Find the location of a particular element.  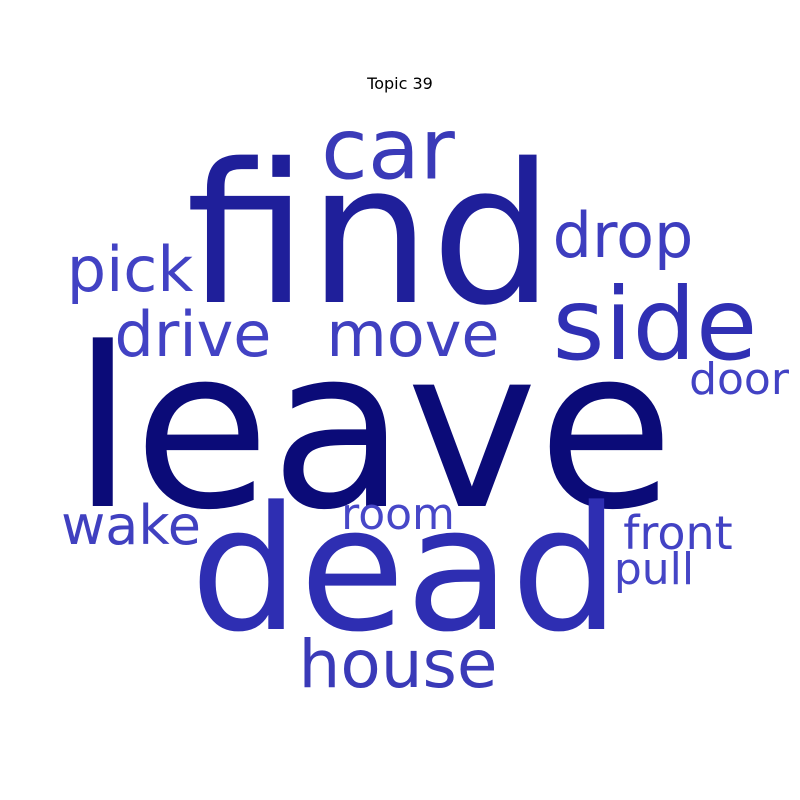

word-pull: pull is located at coordinates (654, 569).